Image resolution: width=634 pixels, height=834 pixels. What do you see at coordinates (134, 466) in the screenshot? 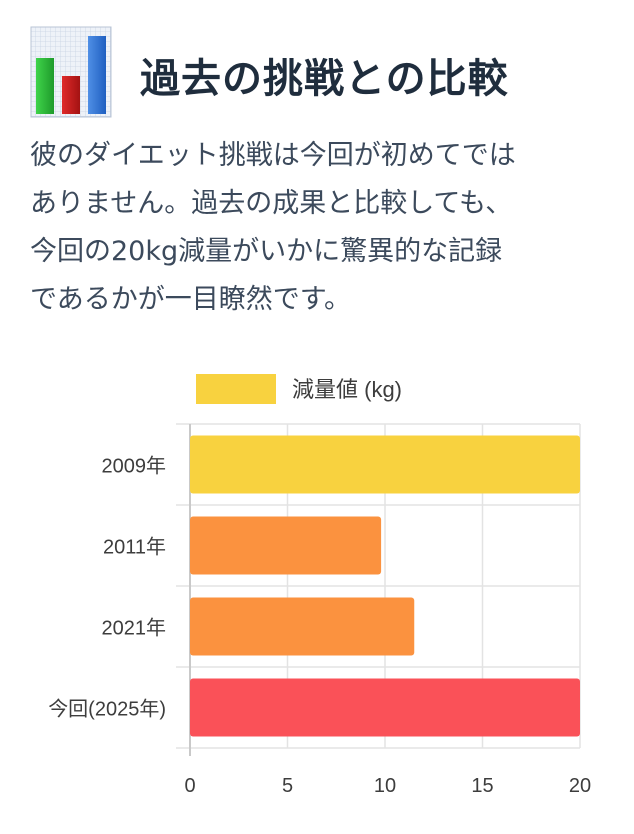
I see `y-tick-label: 2009年` at bounding box center [134, 466].